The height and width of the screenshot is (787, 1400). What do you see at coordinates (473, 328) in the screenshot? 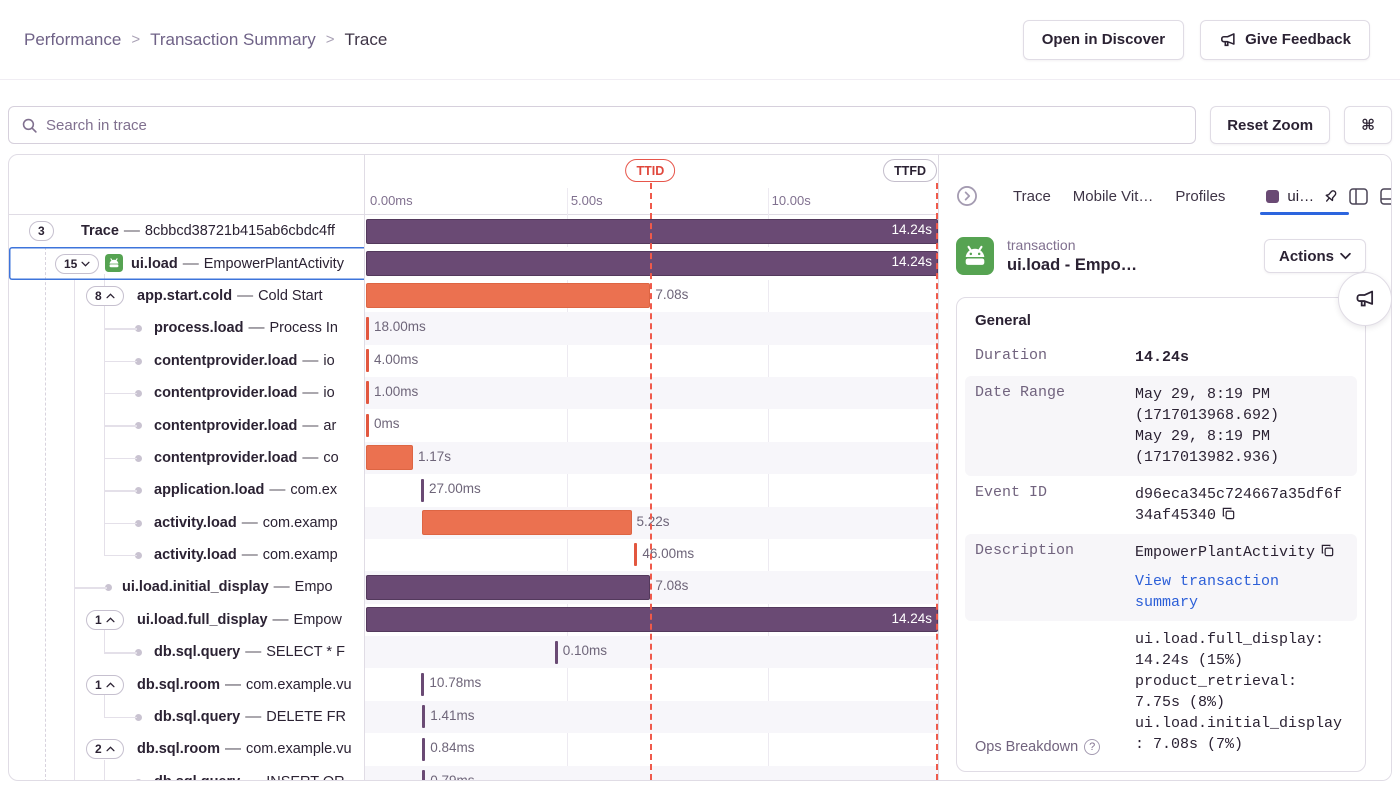
I see `span-row: process.load — Process In 18.00ms` at bounding box center [473, 328].